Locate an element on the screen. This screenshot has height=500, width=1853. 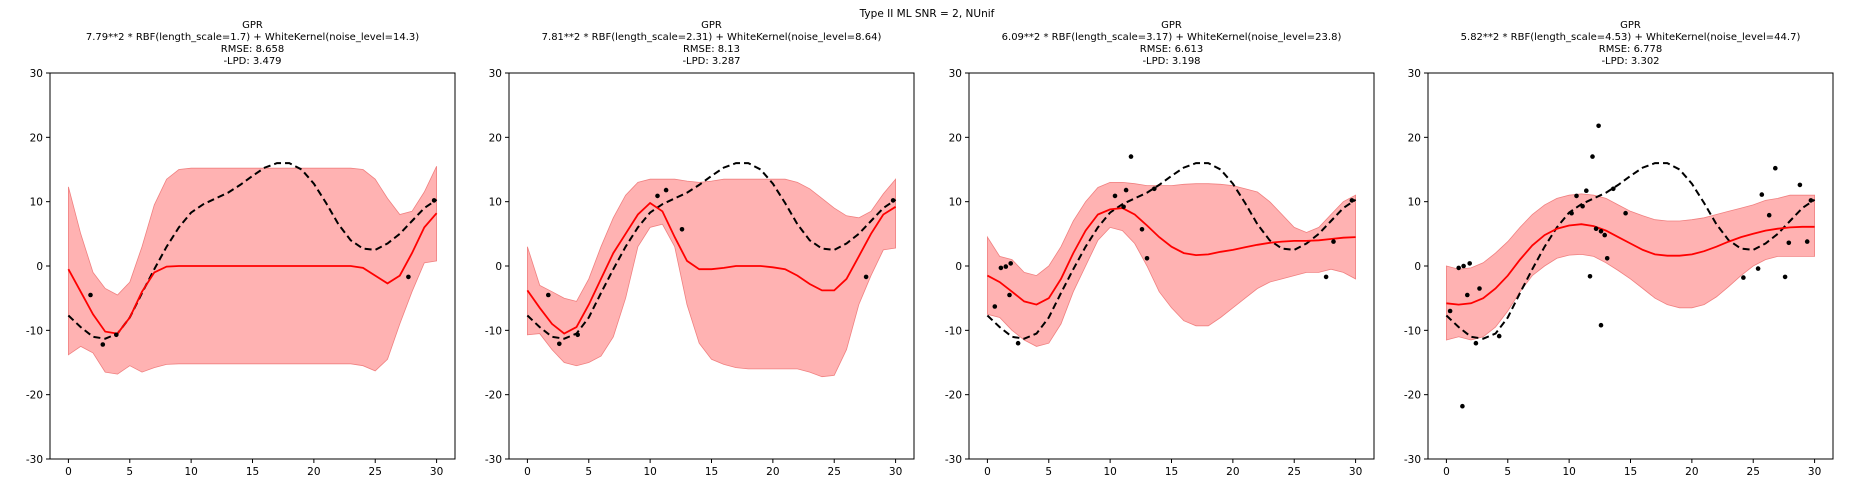
subplot-title-line: -LPD: 3.287 is located at coordinates (711, 61).